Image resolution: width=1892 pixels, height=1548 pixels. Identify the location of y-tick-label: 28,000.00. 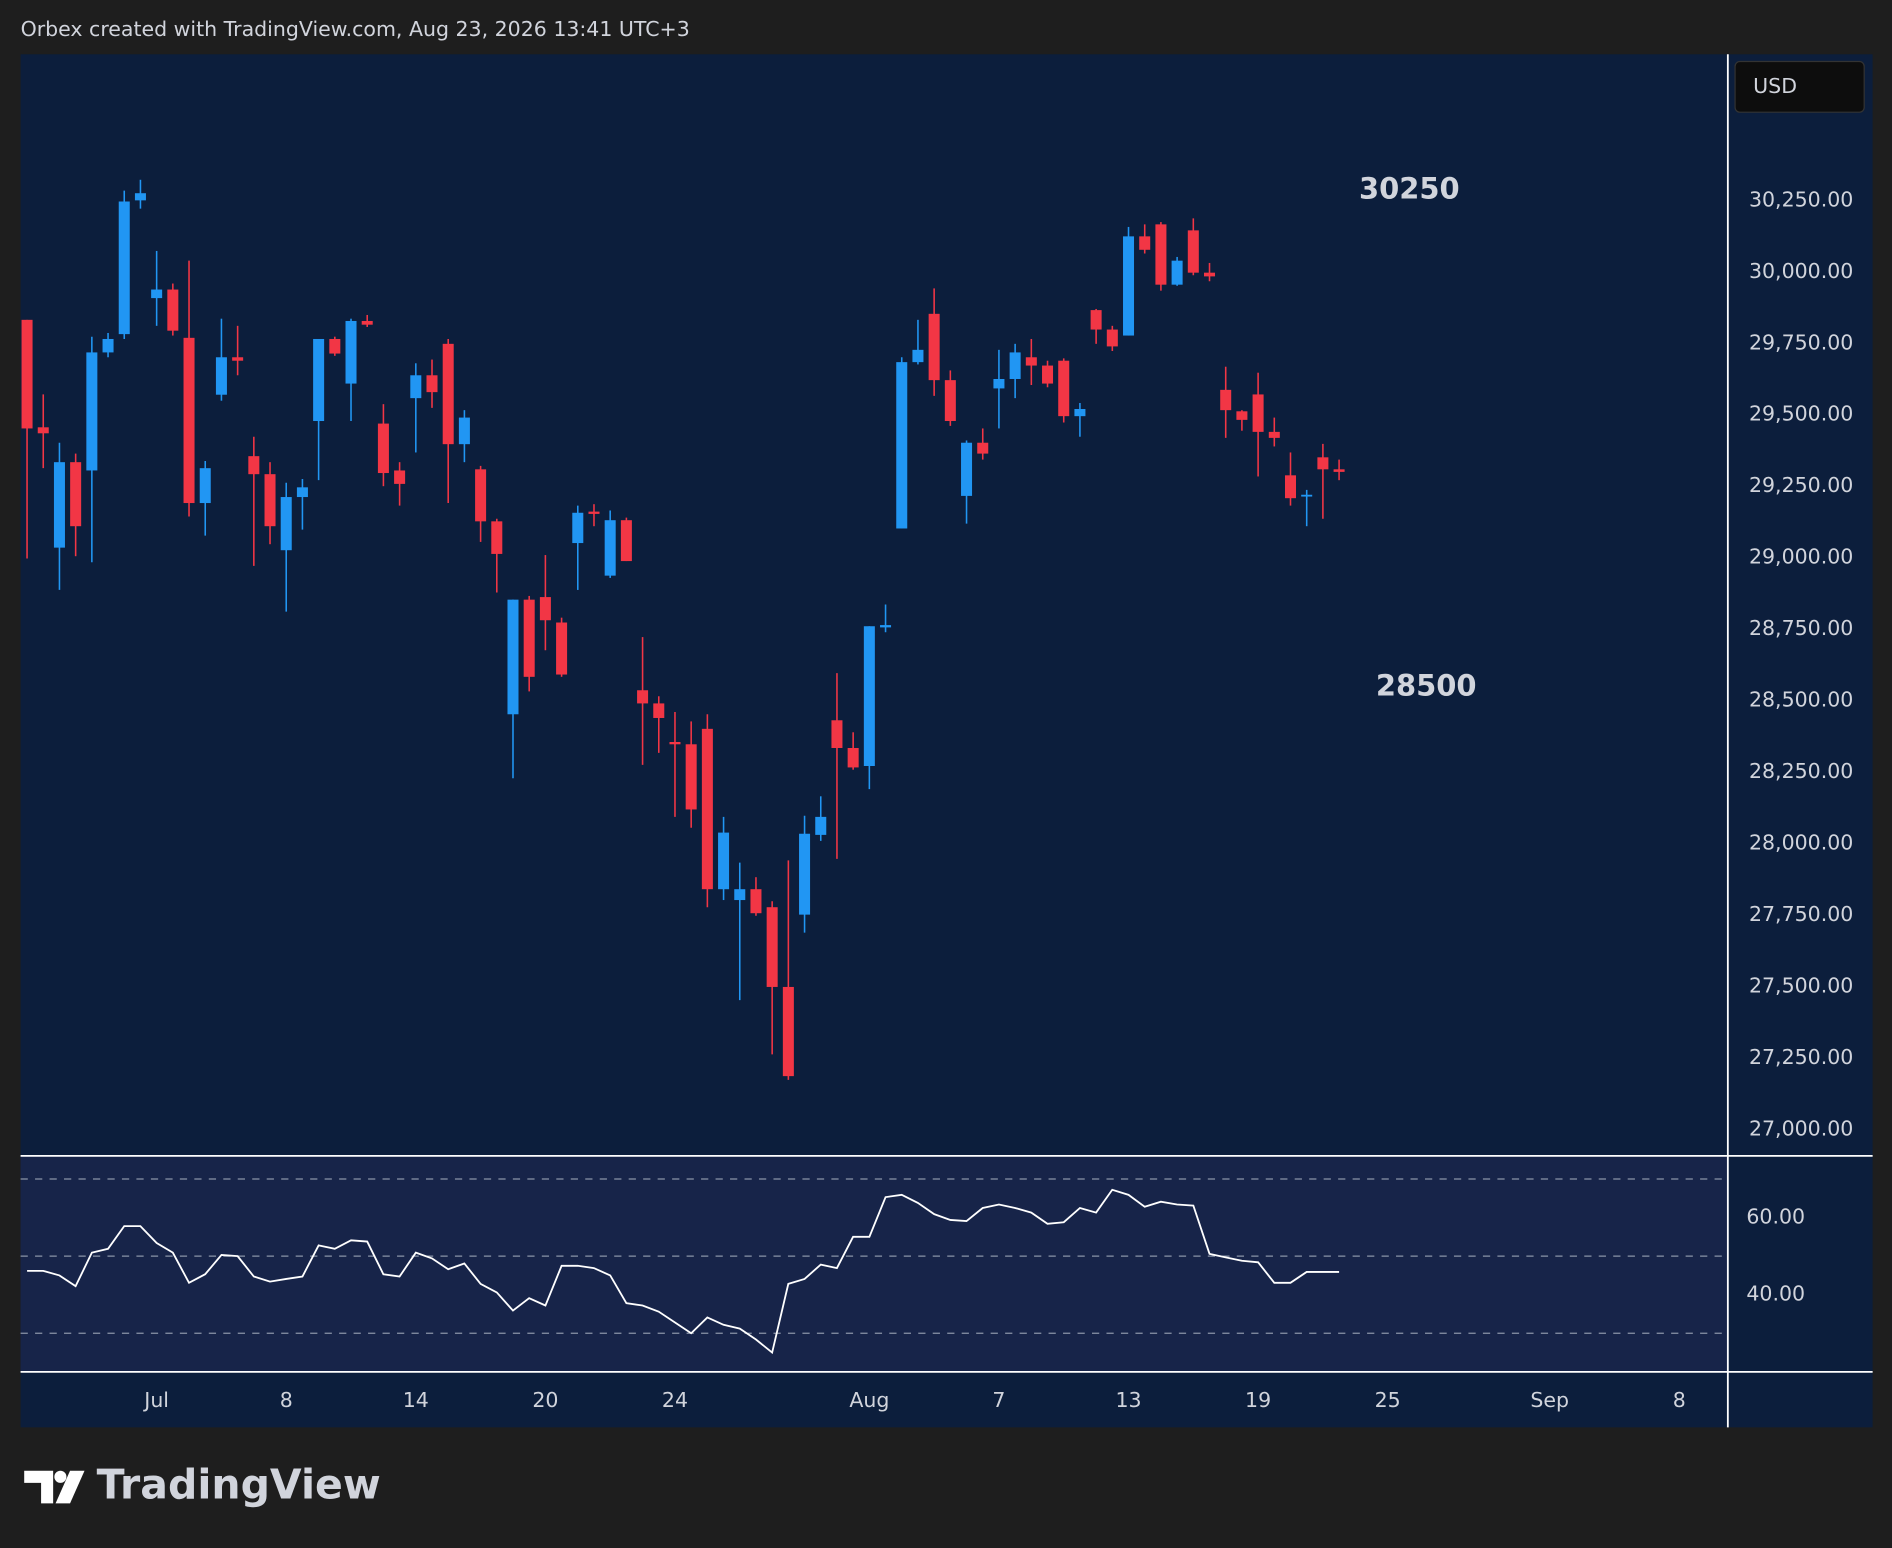
(1801, 842).